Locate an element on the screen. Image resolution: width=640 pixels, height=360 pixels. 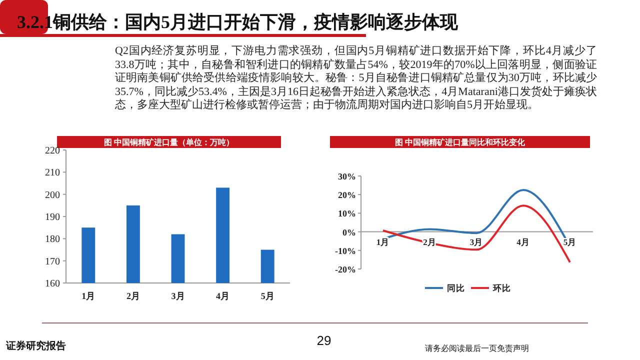
y-tick-label: 180 is located at coordinates (52, 240).